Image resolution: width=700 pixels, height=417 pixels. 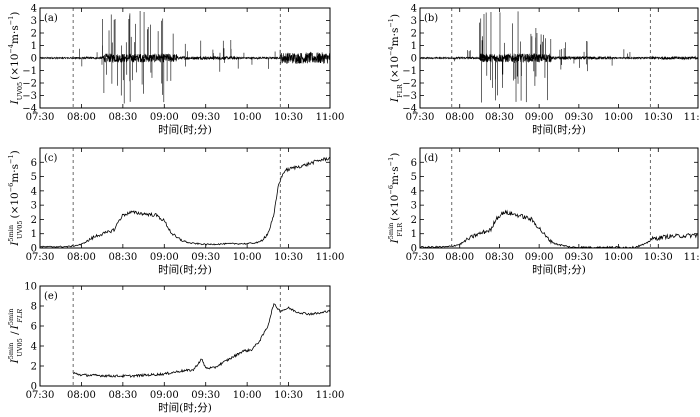 What do you see at coordinates (51, 158) in the screenshot?
I see `panel-label: (c)` at bounding box center [51, 158].